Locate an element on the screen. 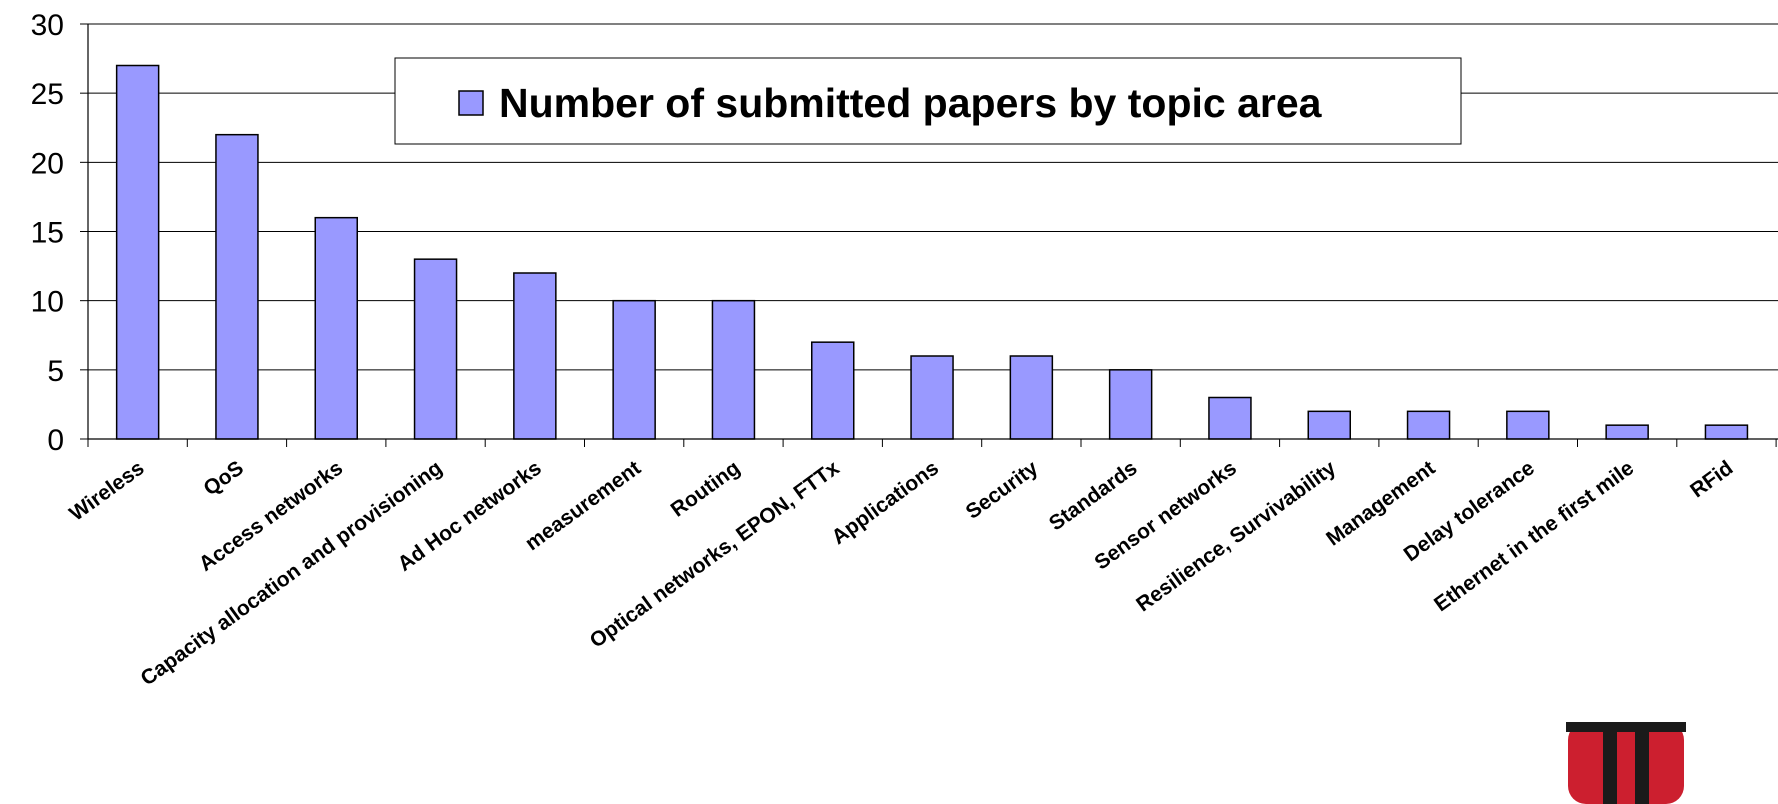 The width and height of the screenshot is (1778, 804). x-tick-label: QoS is located at coordinates (223, 478).